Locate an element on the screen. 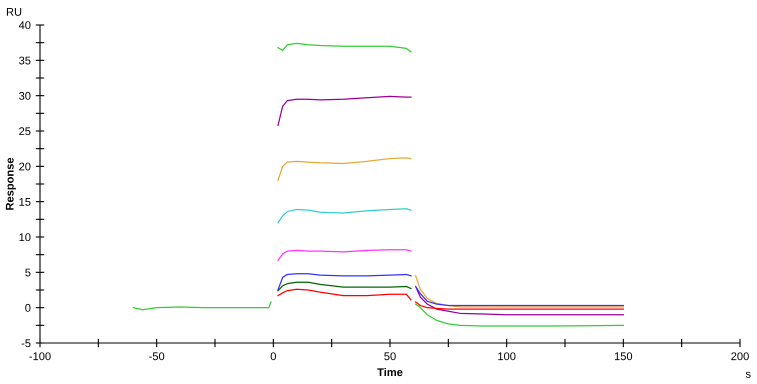 This screenshot has height=384, width=757. y-tick-label: 15 is located at coordinates (25, 202).